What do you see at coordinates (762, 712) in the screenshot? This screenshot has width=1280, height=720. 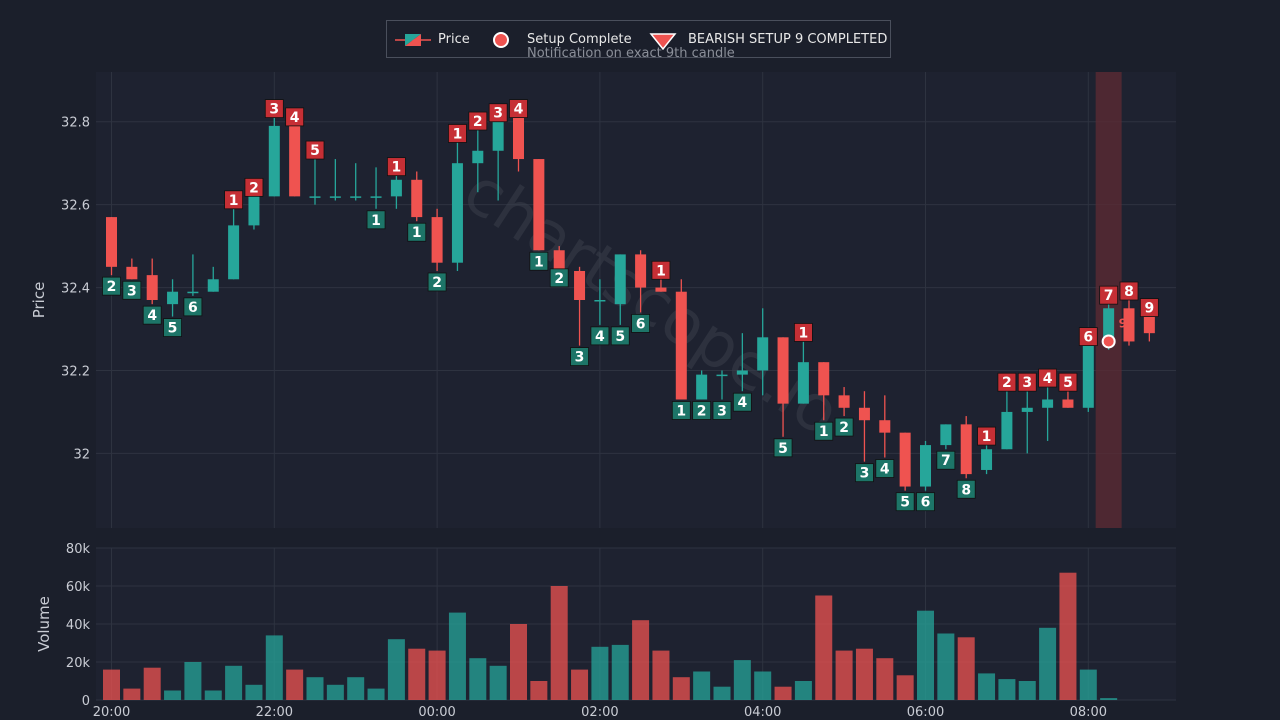 I see `x-tick-label: 04:00` at bounding box center [762, 712].